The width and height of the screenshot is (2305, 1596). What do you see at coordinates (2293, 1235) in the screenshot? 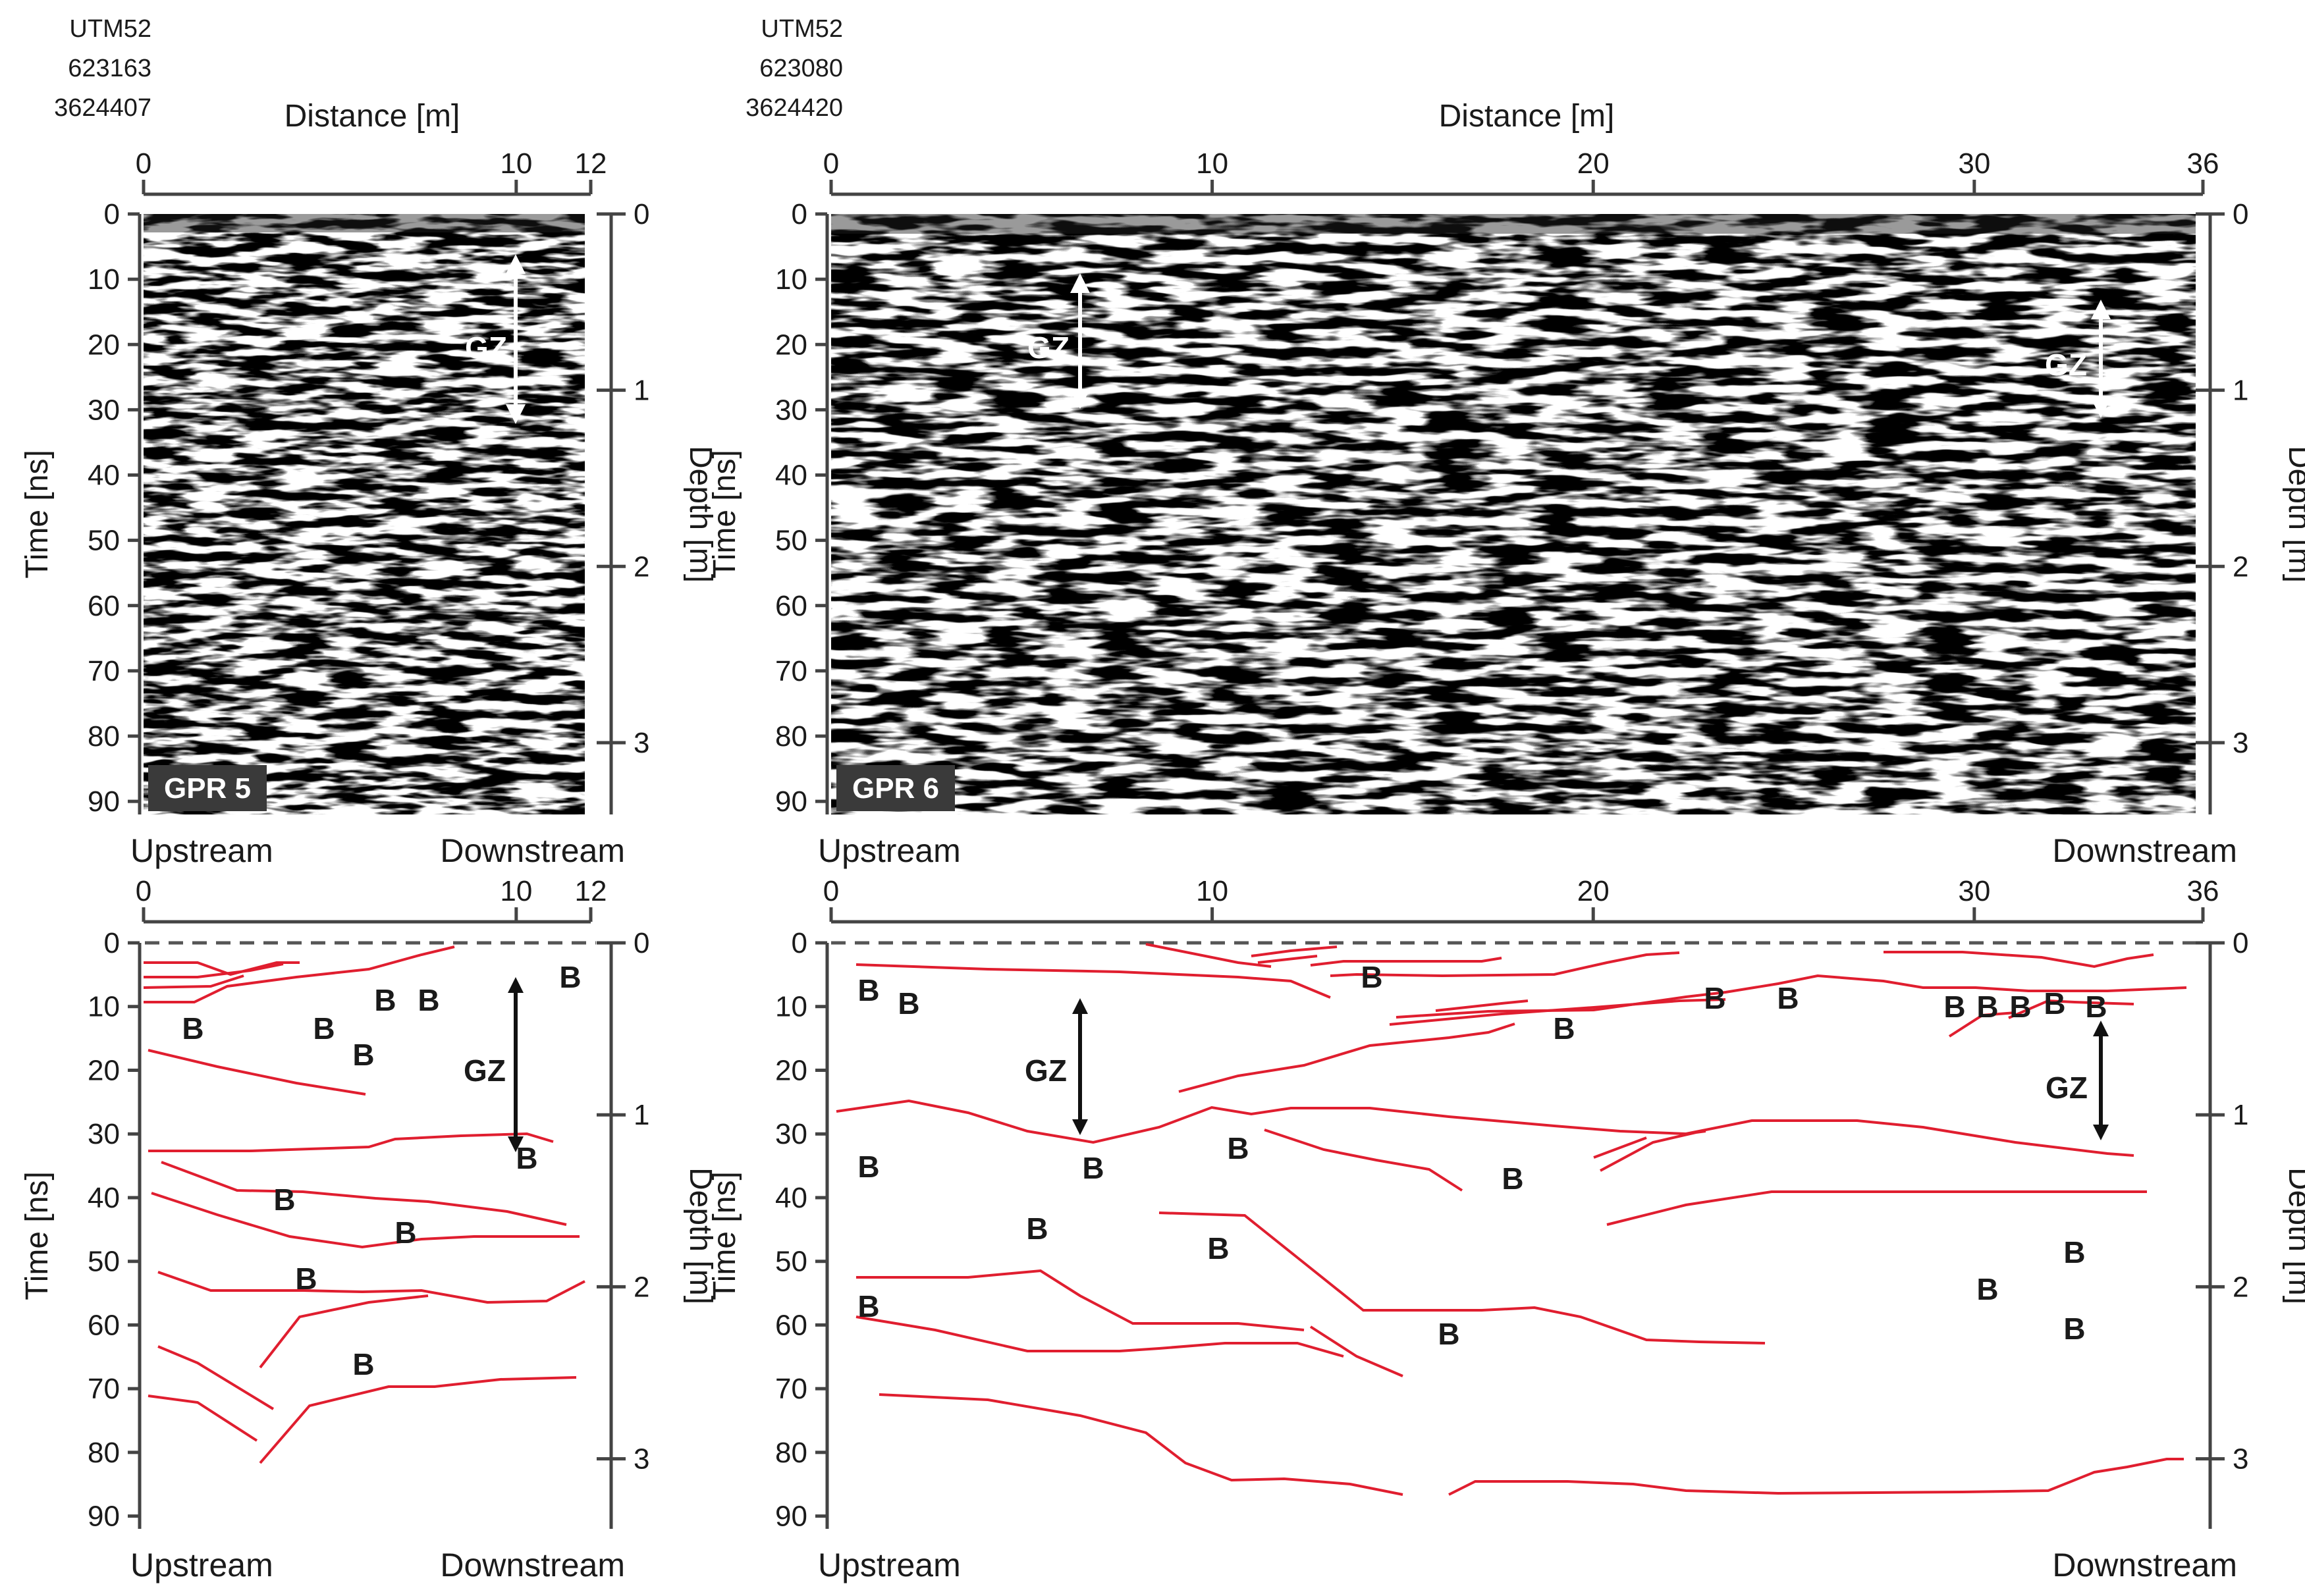
I see `gpr6-interp-depth-title: Depth [m]` at bounding box center [2293, 1235].